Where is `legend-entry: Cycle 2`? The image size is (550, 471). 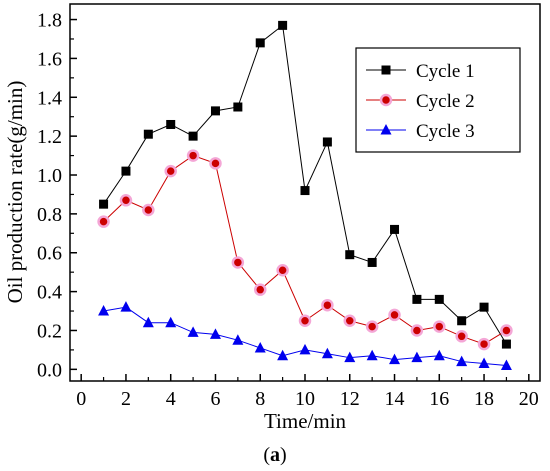
legend-entry: Cycle 2 is located at coordinates (420, 101).